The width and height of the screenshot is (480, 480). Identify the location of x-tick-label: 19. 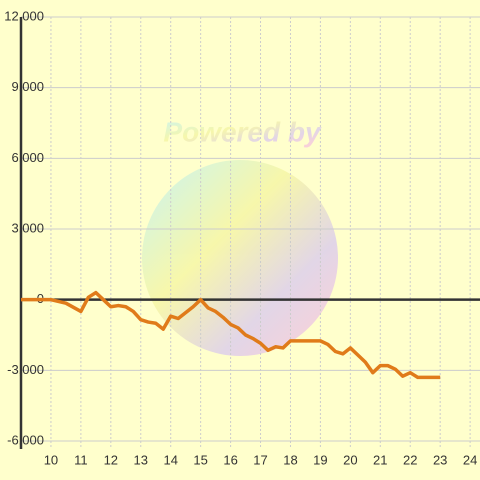
(320, 459).